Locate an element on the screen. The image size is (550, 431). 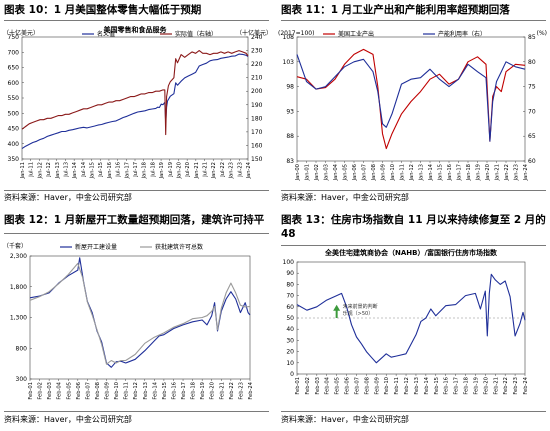
annotation-label: 未来前景的判断 is located at coordinates (360, 306).